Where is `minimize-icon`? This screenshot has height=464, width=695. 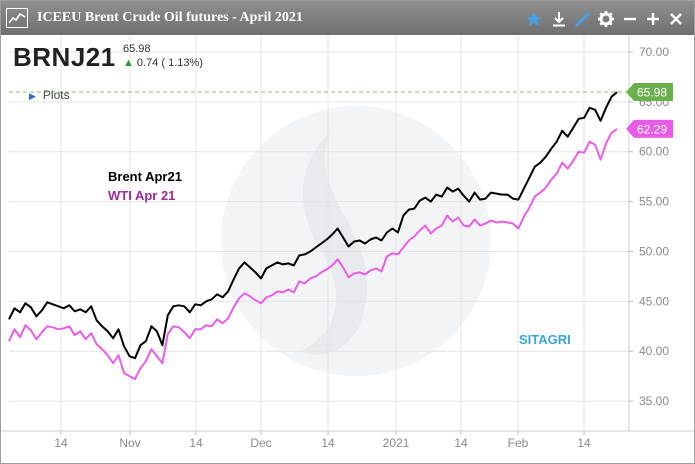
minimize-icon is located at coordinates (630, 19).